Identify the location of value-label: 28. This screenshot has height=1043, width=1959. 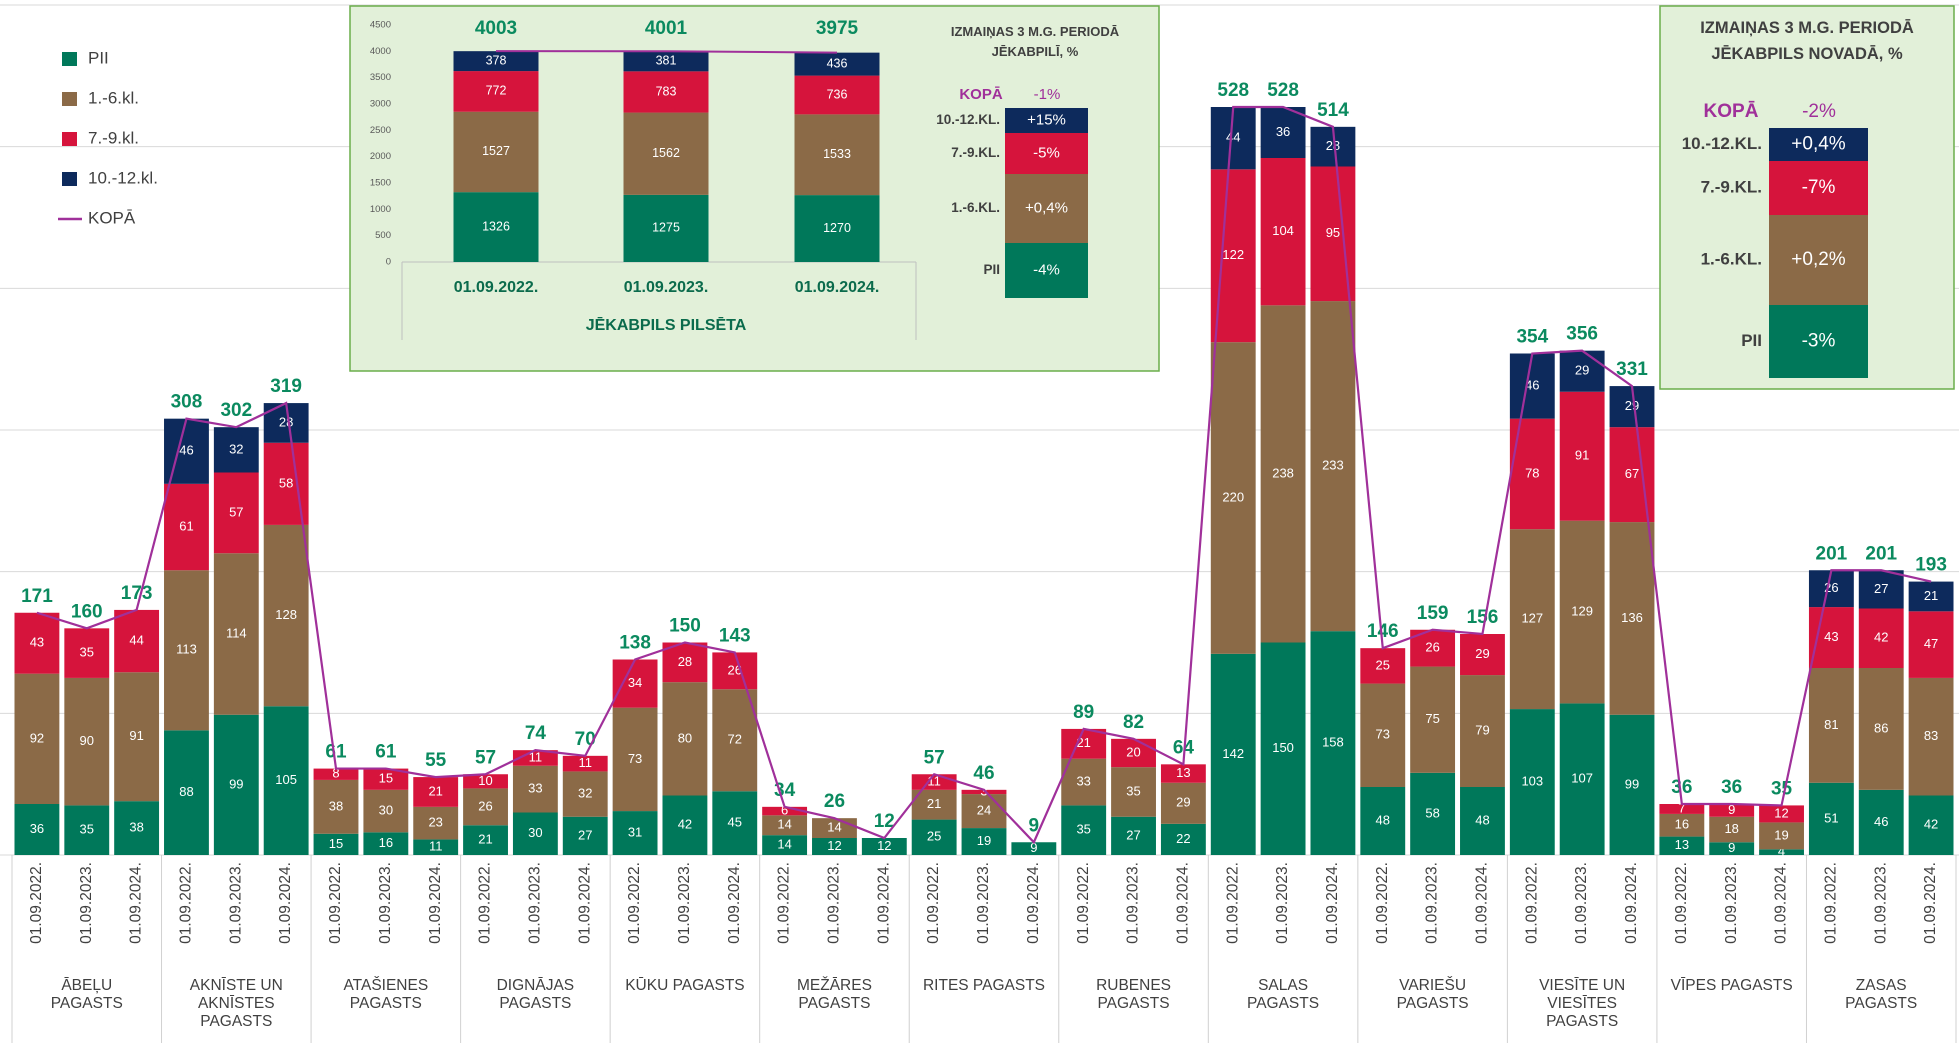
(1333, 145).